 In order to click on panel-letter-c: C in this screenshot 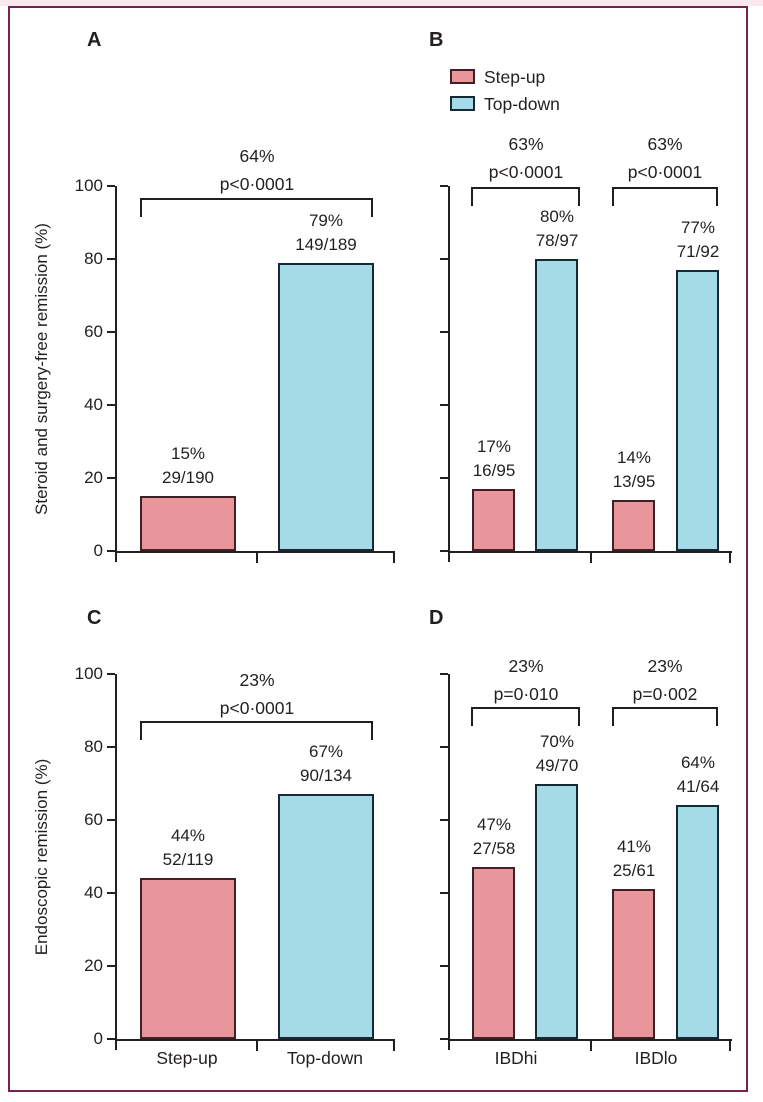, I will do `click(94, 618)`.